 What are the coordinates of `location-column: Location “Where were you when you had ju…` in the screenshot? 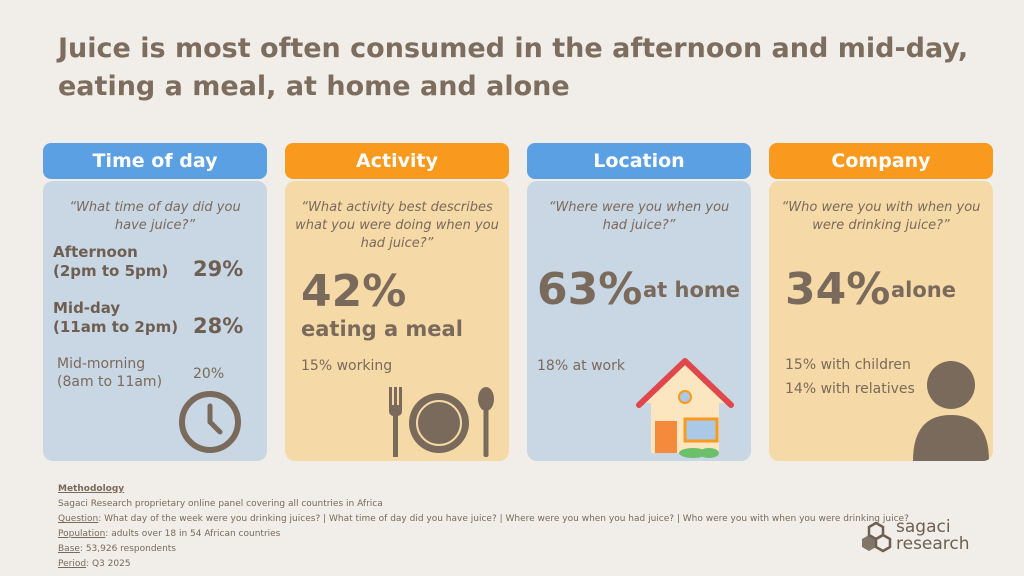 It's located at (639, 302).